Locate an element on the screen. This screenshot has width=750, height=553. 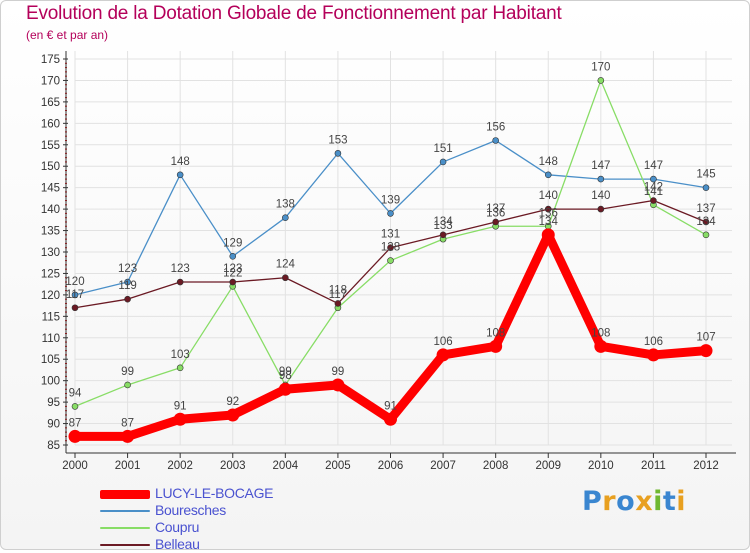
data-label: 148 is located at coordinates (180, 162).